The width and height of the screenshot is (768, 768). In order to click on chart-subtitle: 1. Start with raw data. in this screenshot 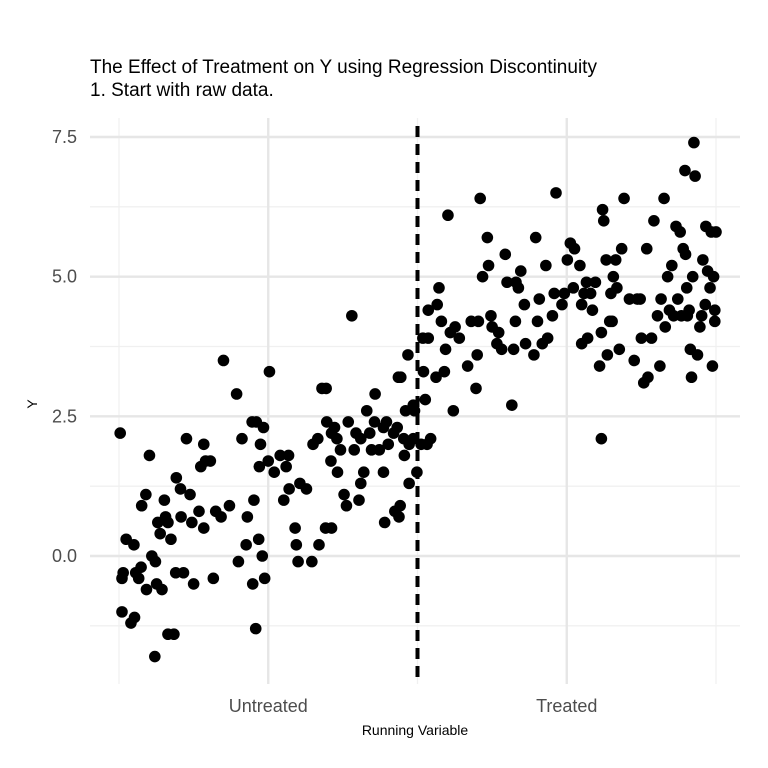, I will do `click(182, 90)`.